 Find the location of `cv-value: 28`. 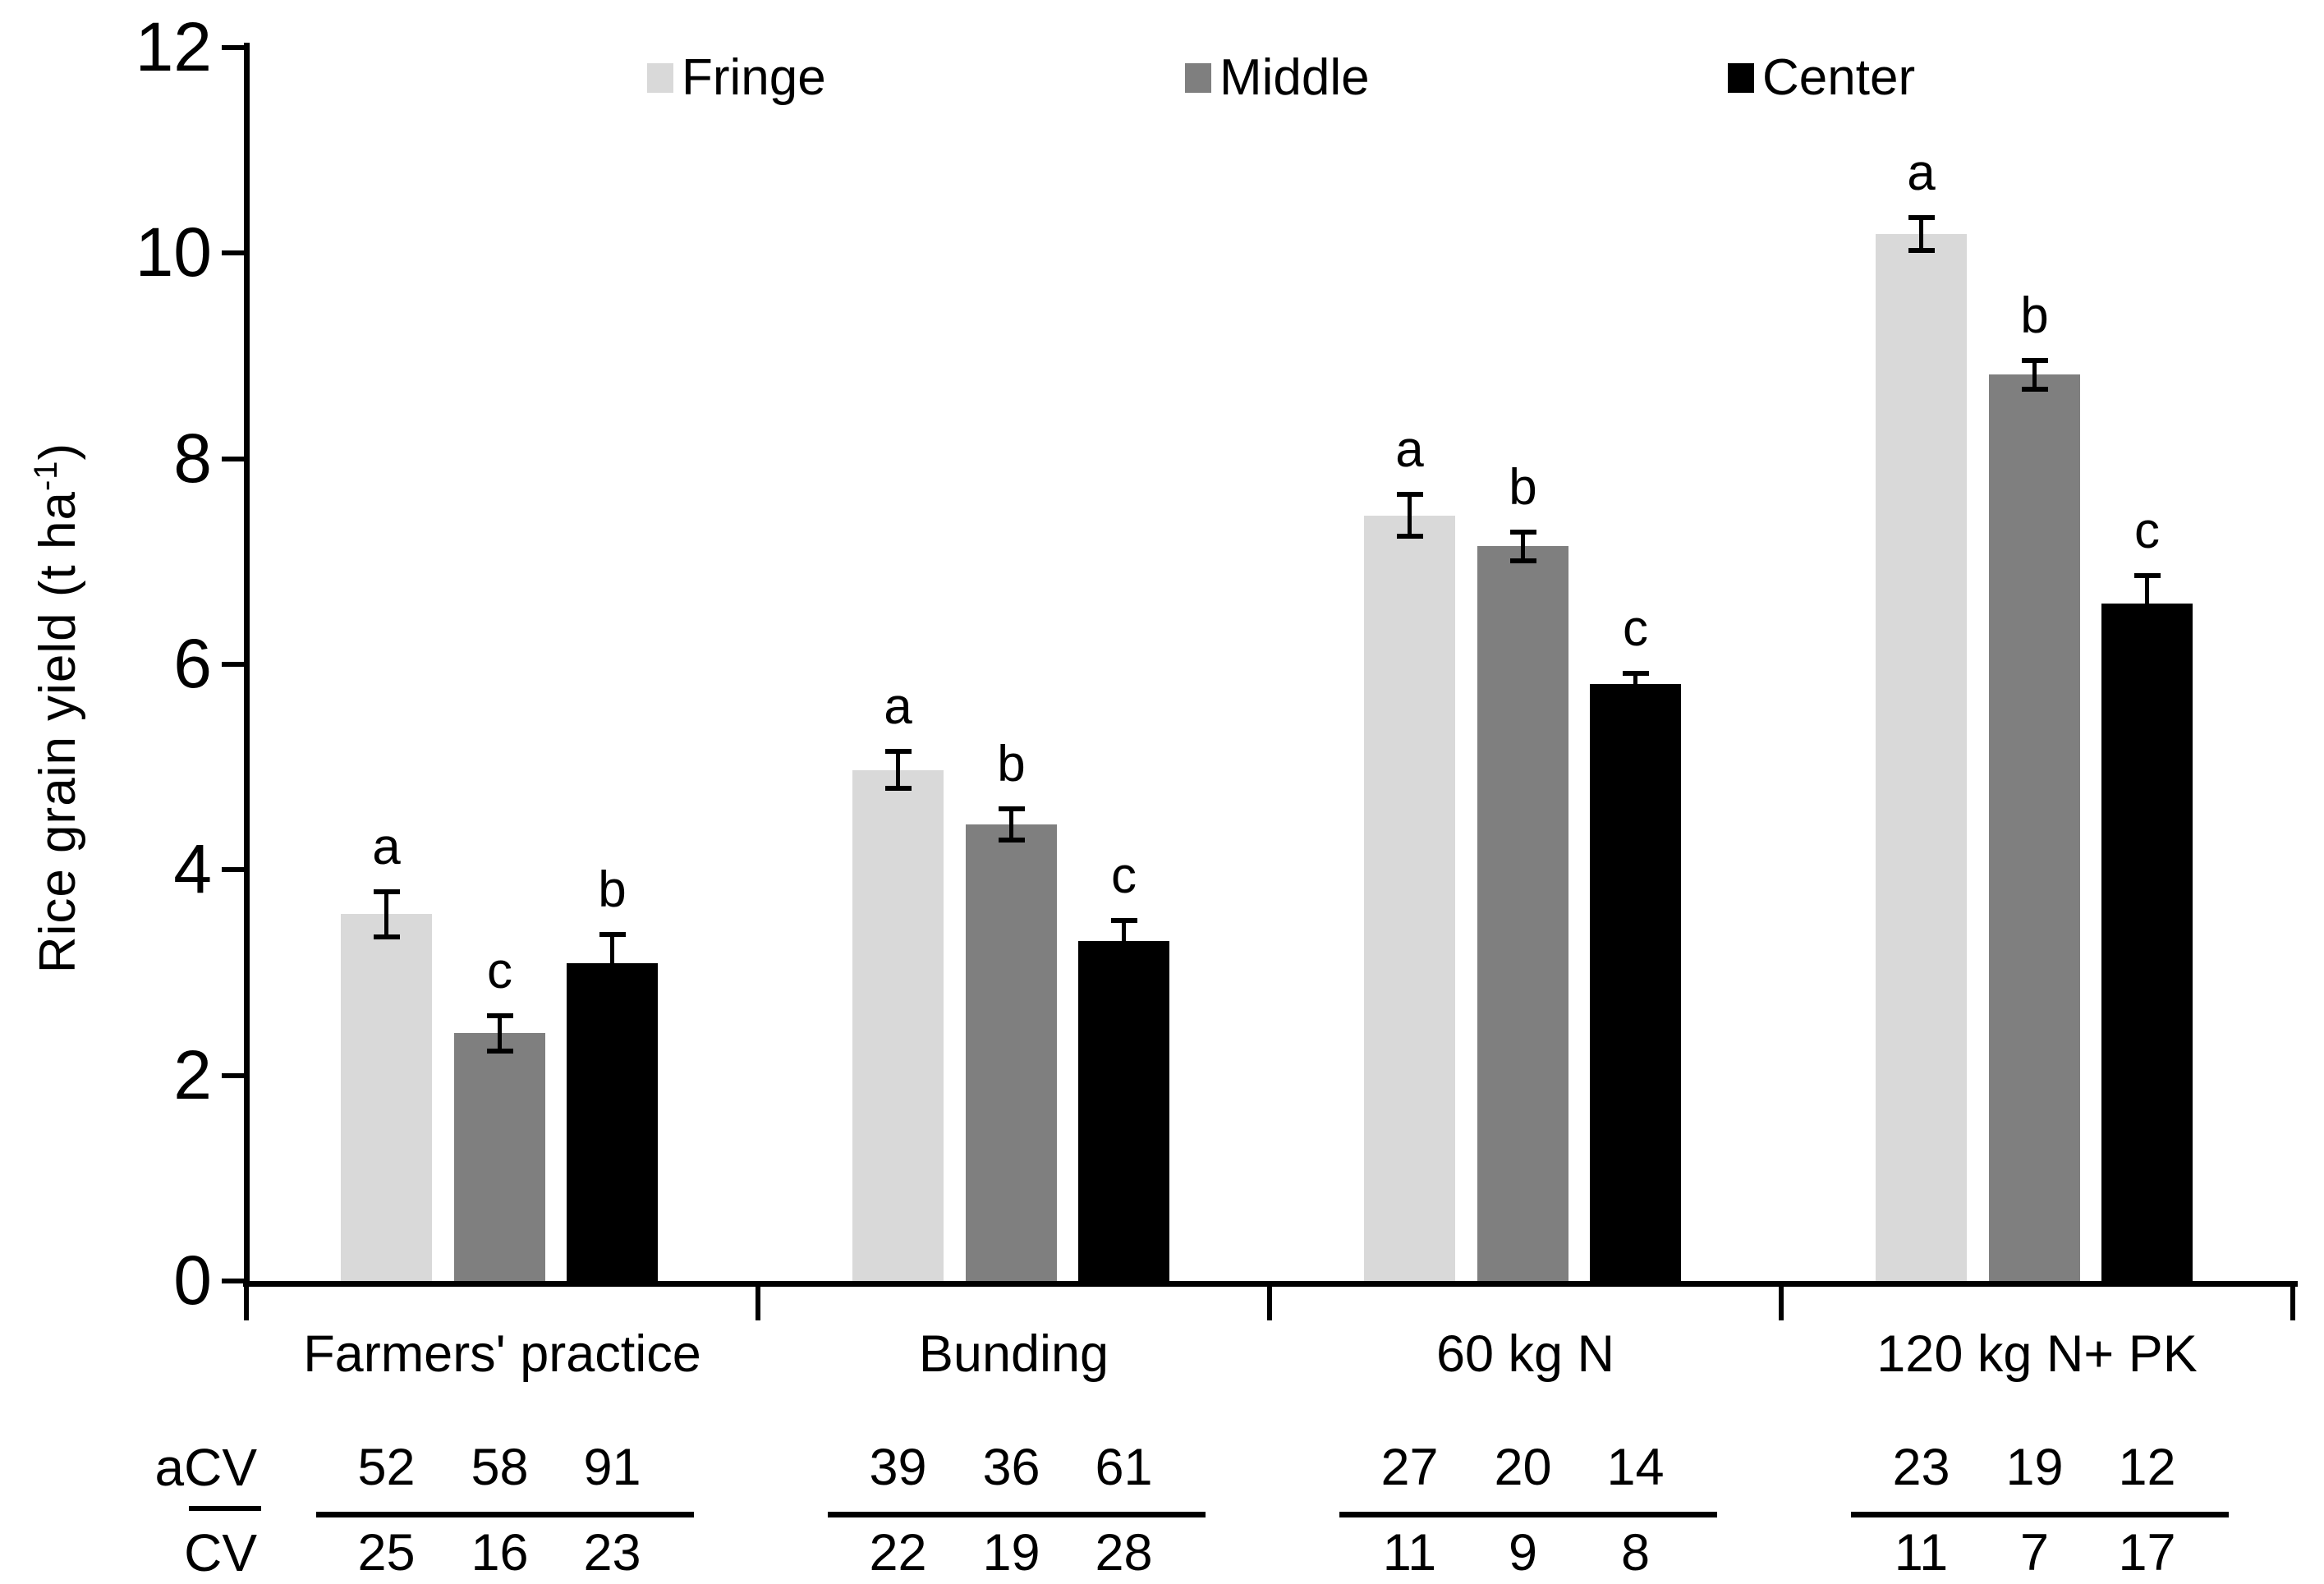

cv-value: 28 is located at coordinates (1124, 1553).